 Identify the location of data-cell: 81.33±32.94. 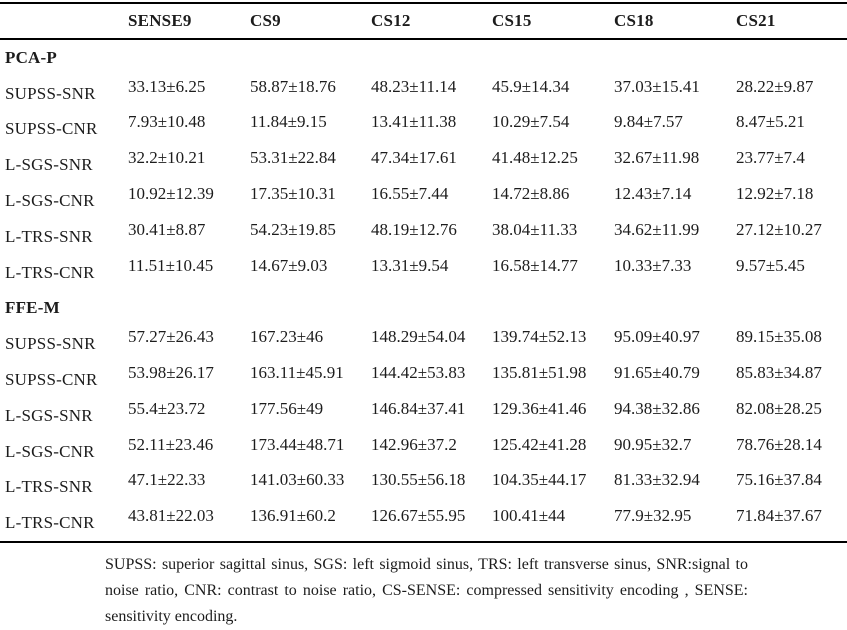
(657, 480).